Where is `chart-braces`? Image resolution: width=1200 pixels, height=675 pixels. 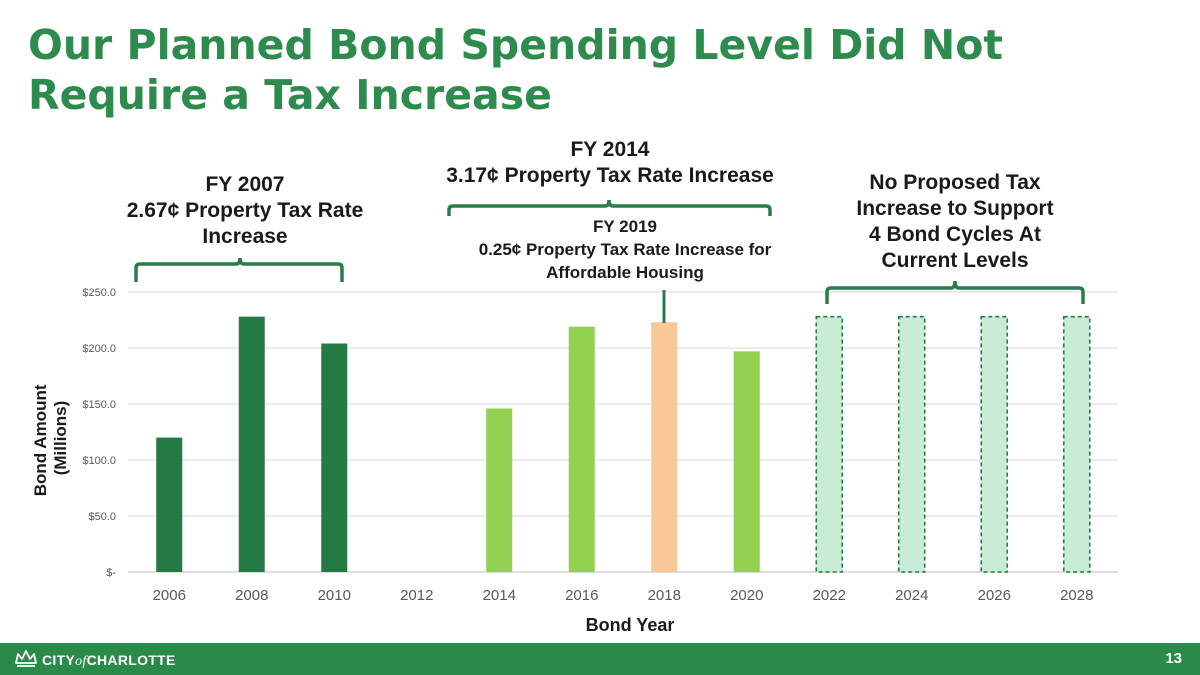
chart-braces is located at coordinates (609, 261).